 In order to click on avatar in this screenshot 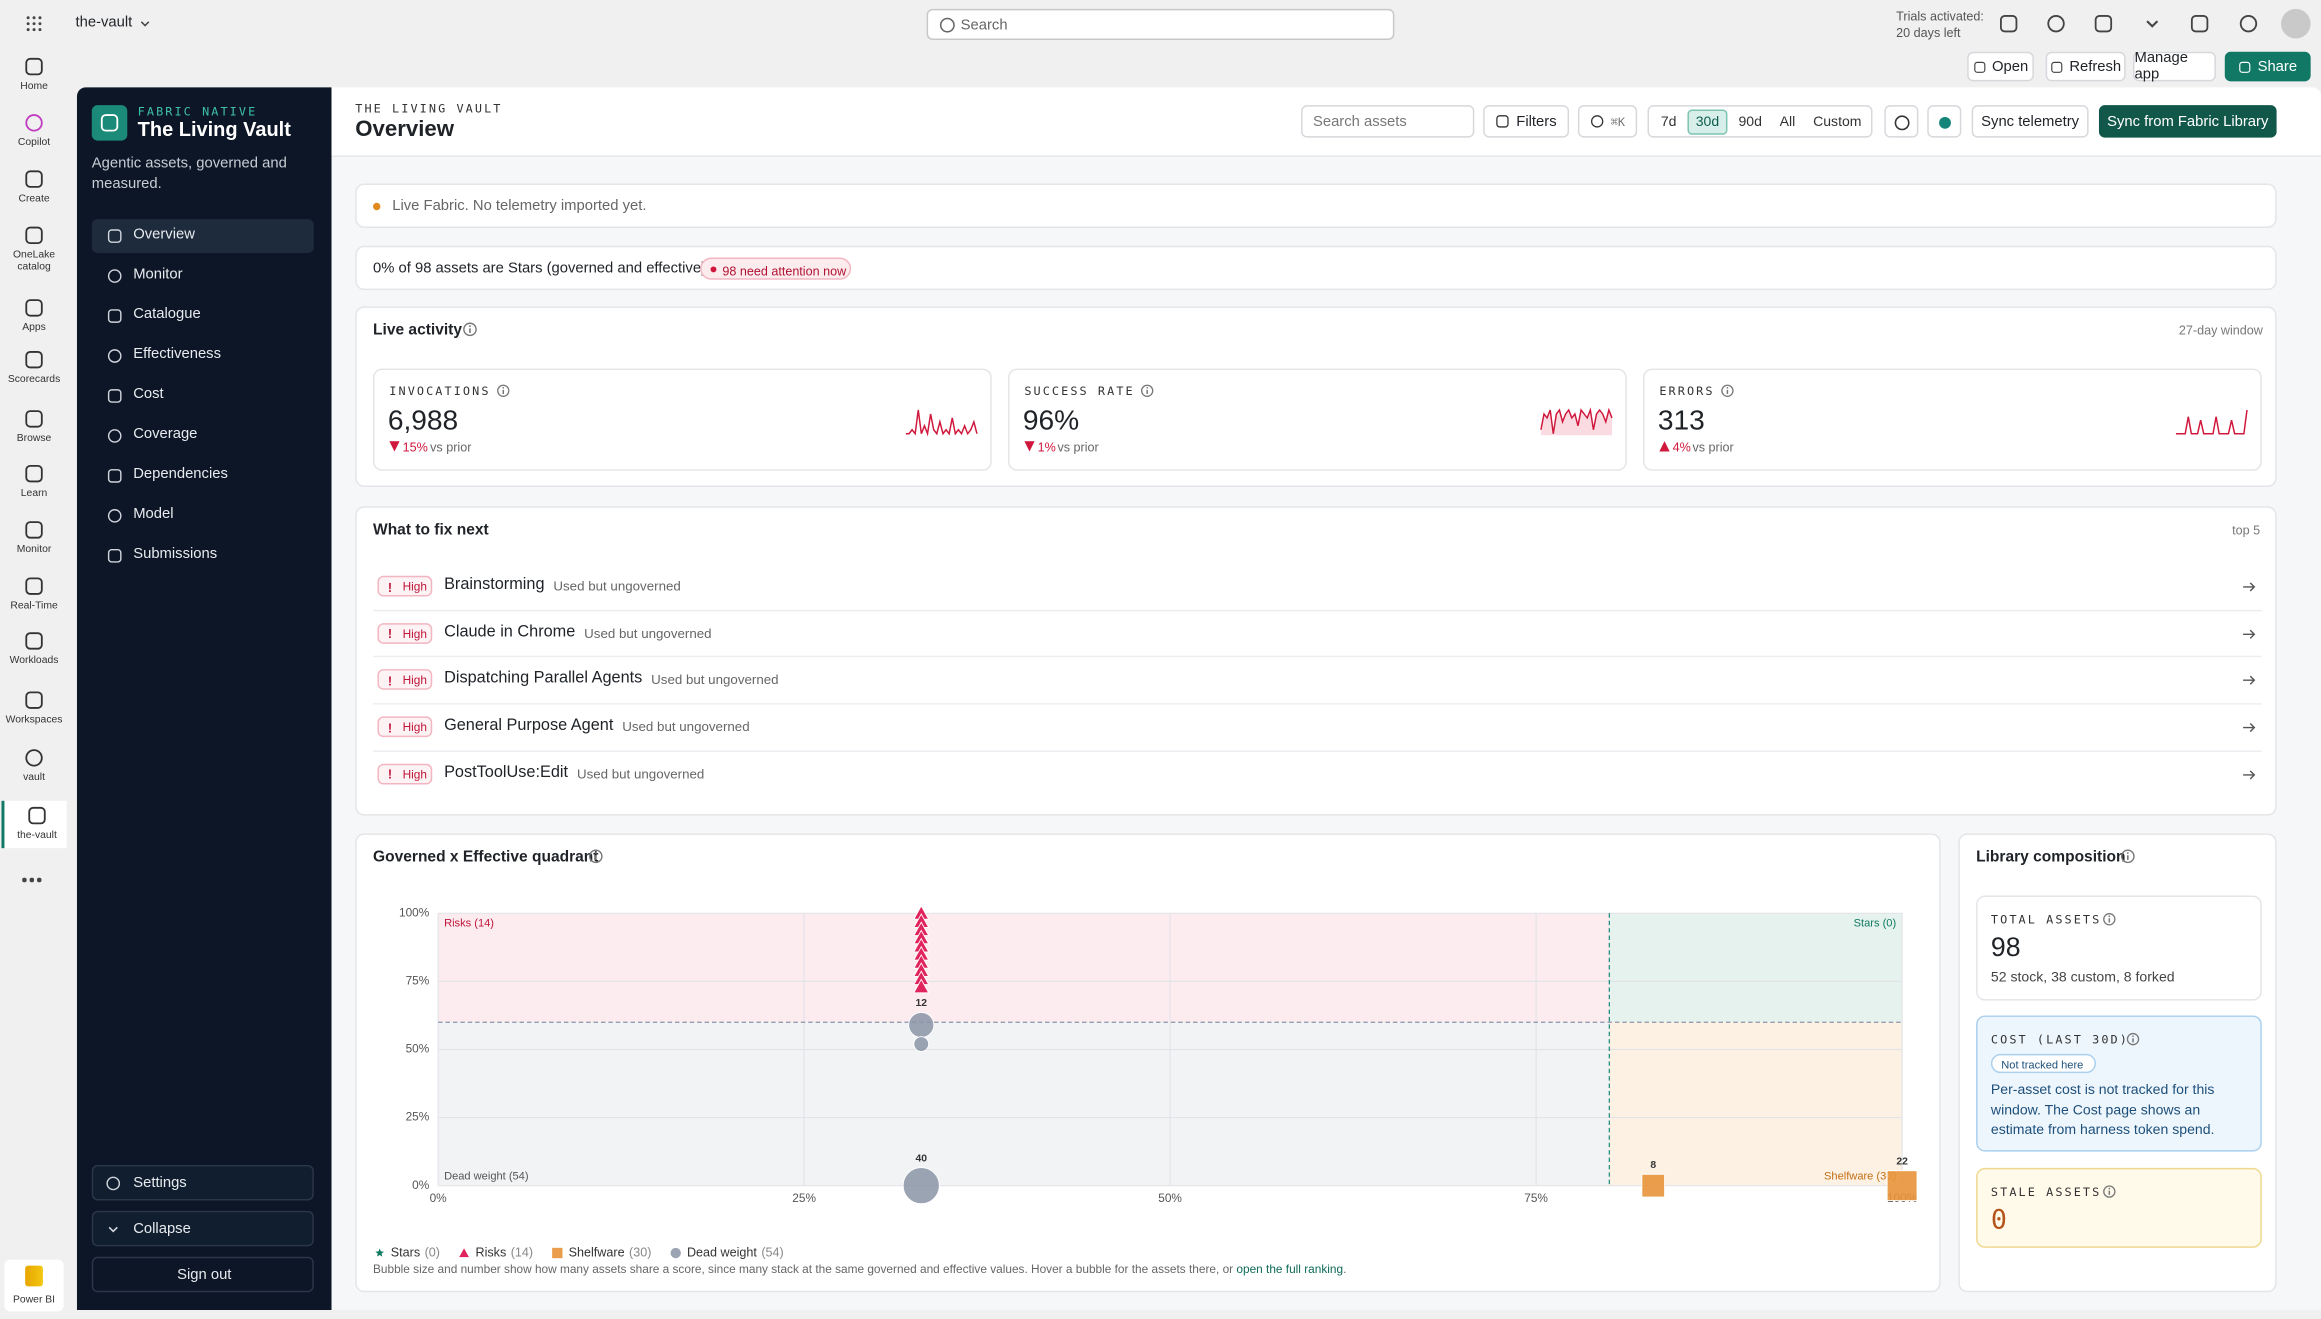, I will do `click(2296, 23)`.